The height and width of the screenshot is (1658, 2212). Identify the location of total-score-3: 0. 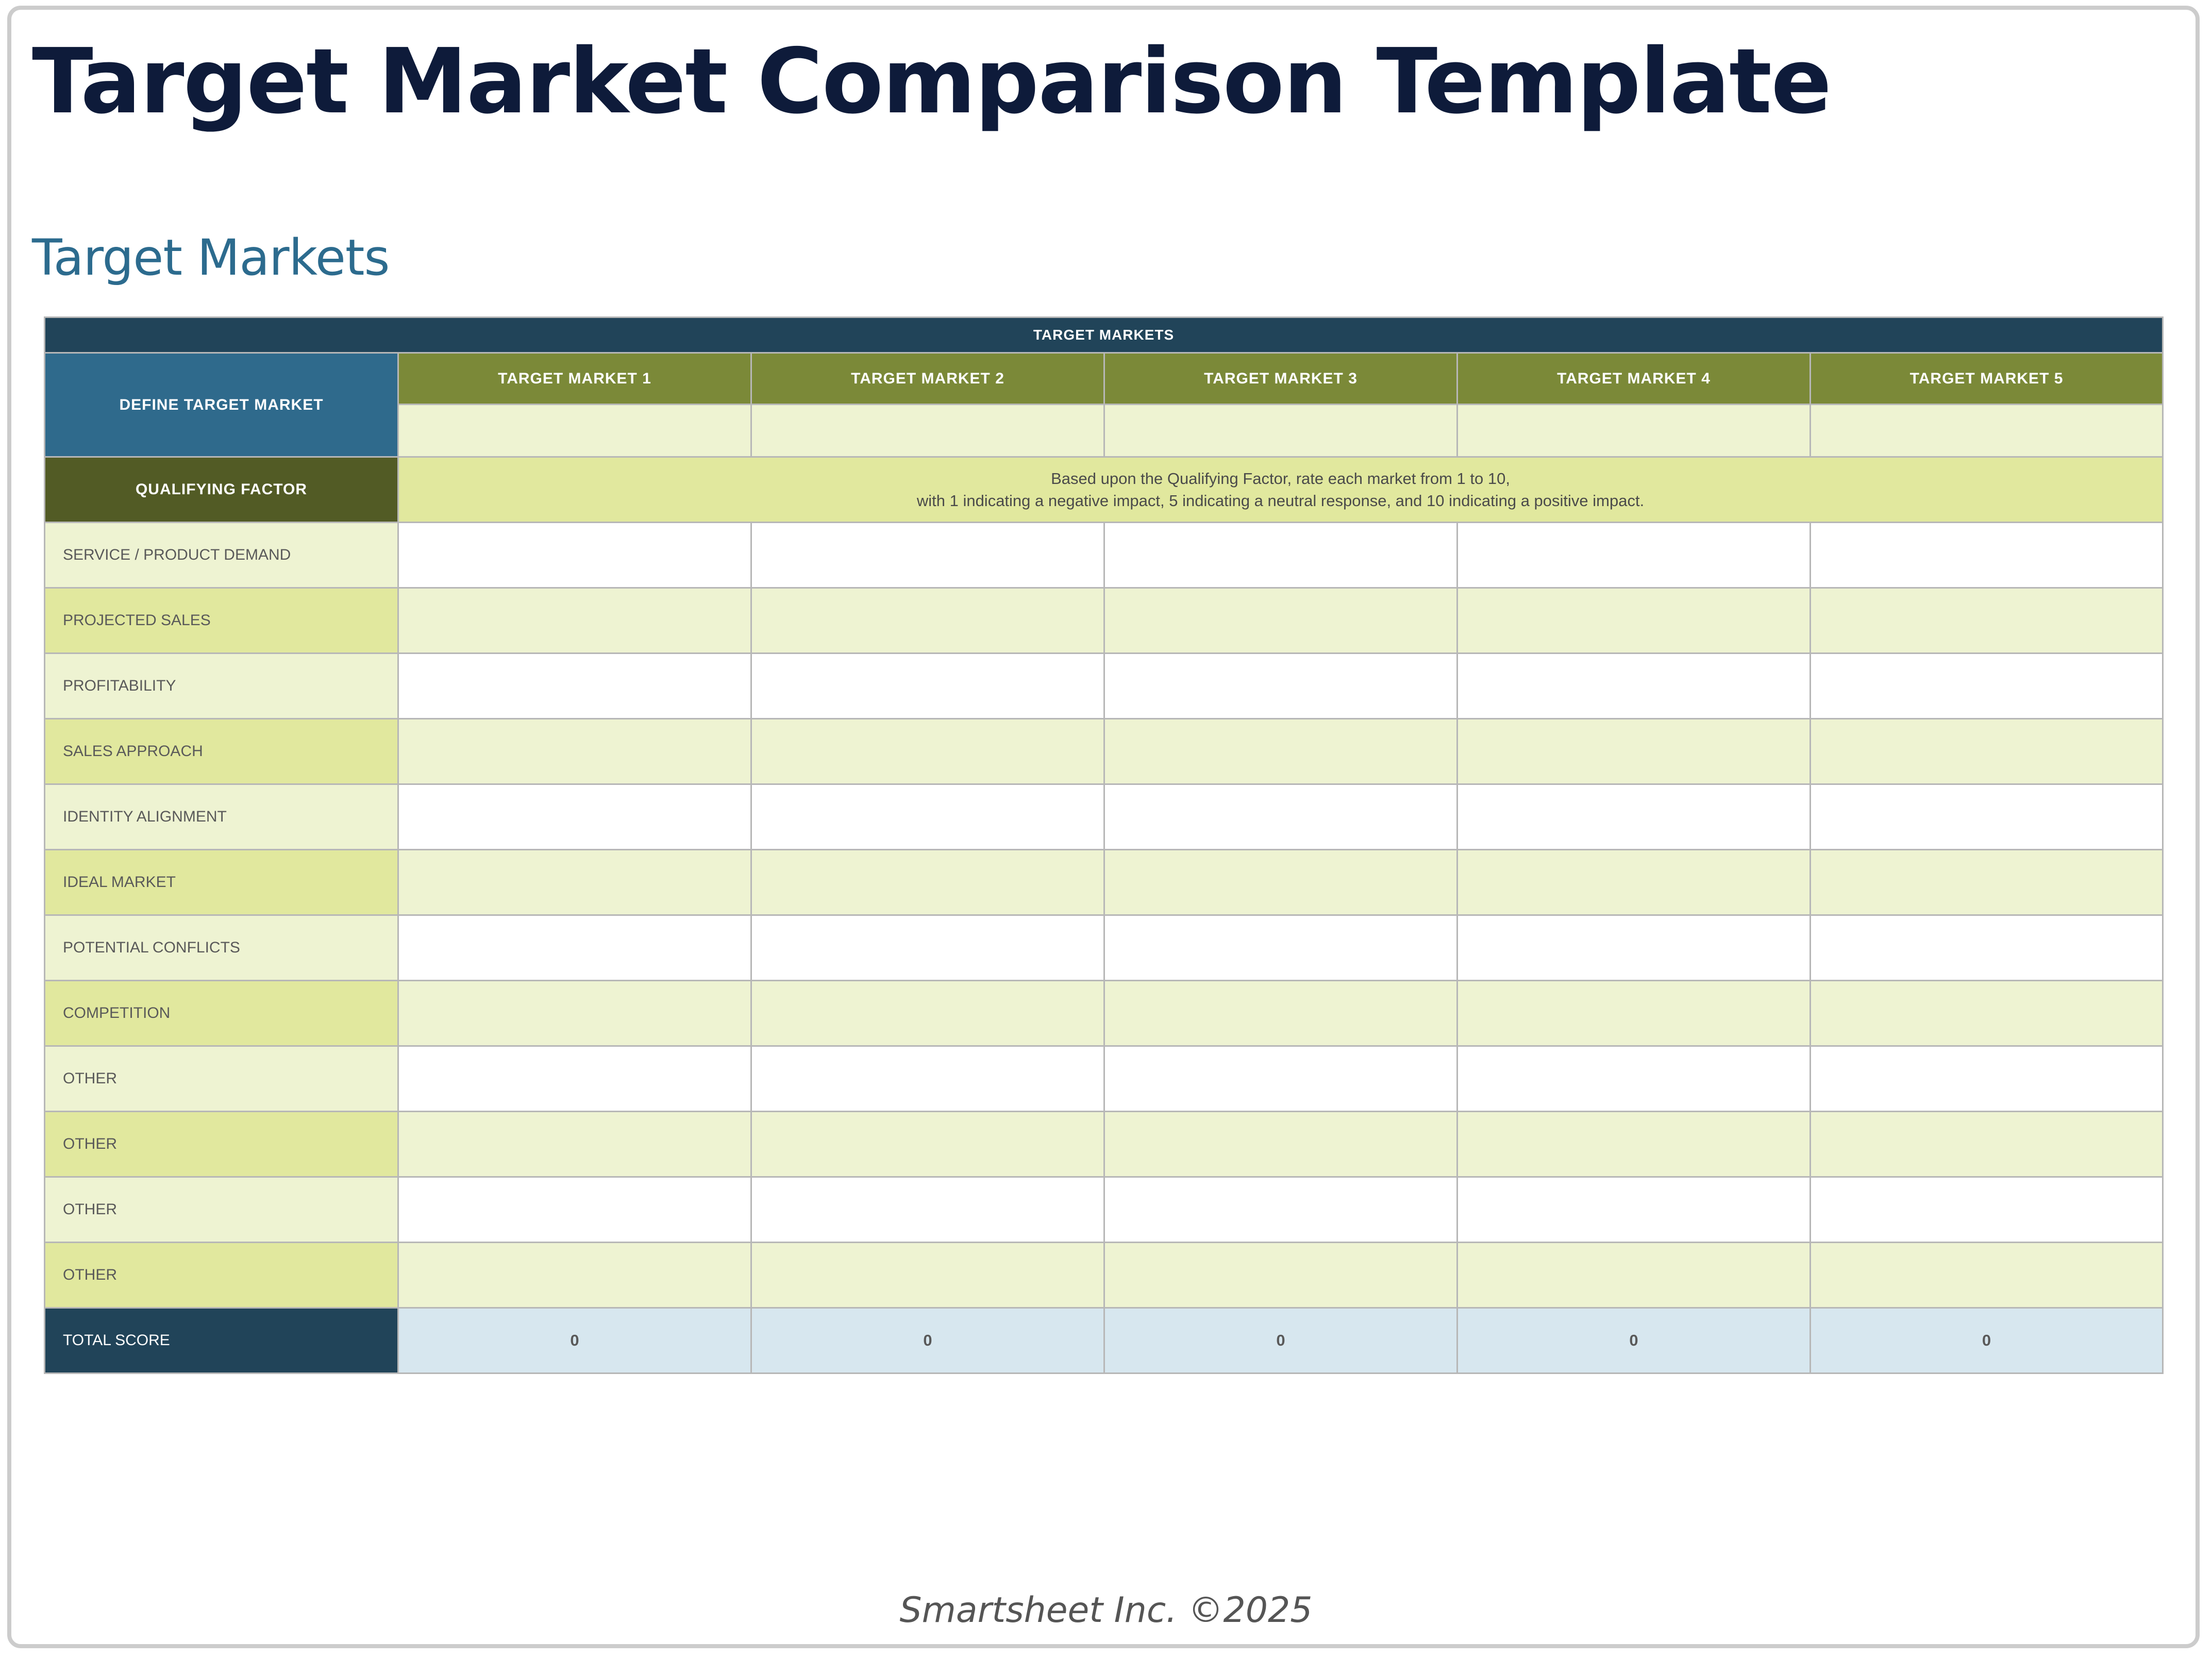
(1280, 1340).